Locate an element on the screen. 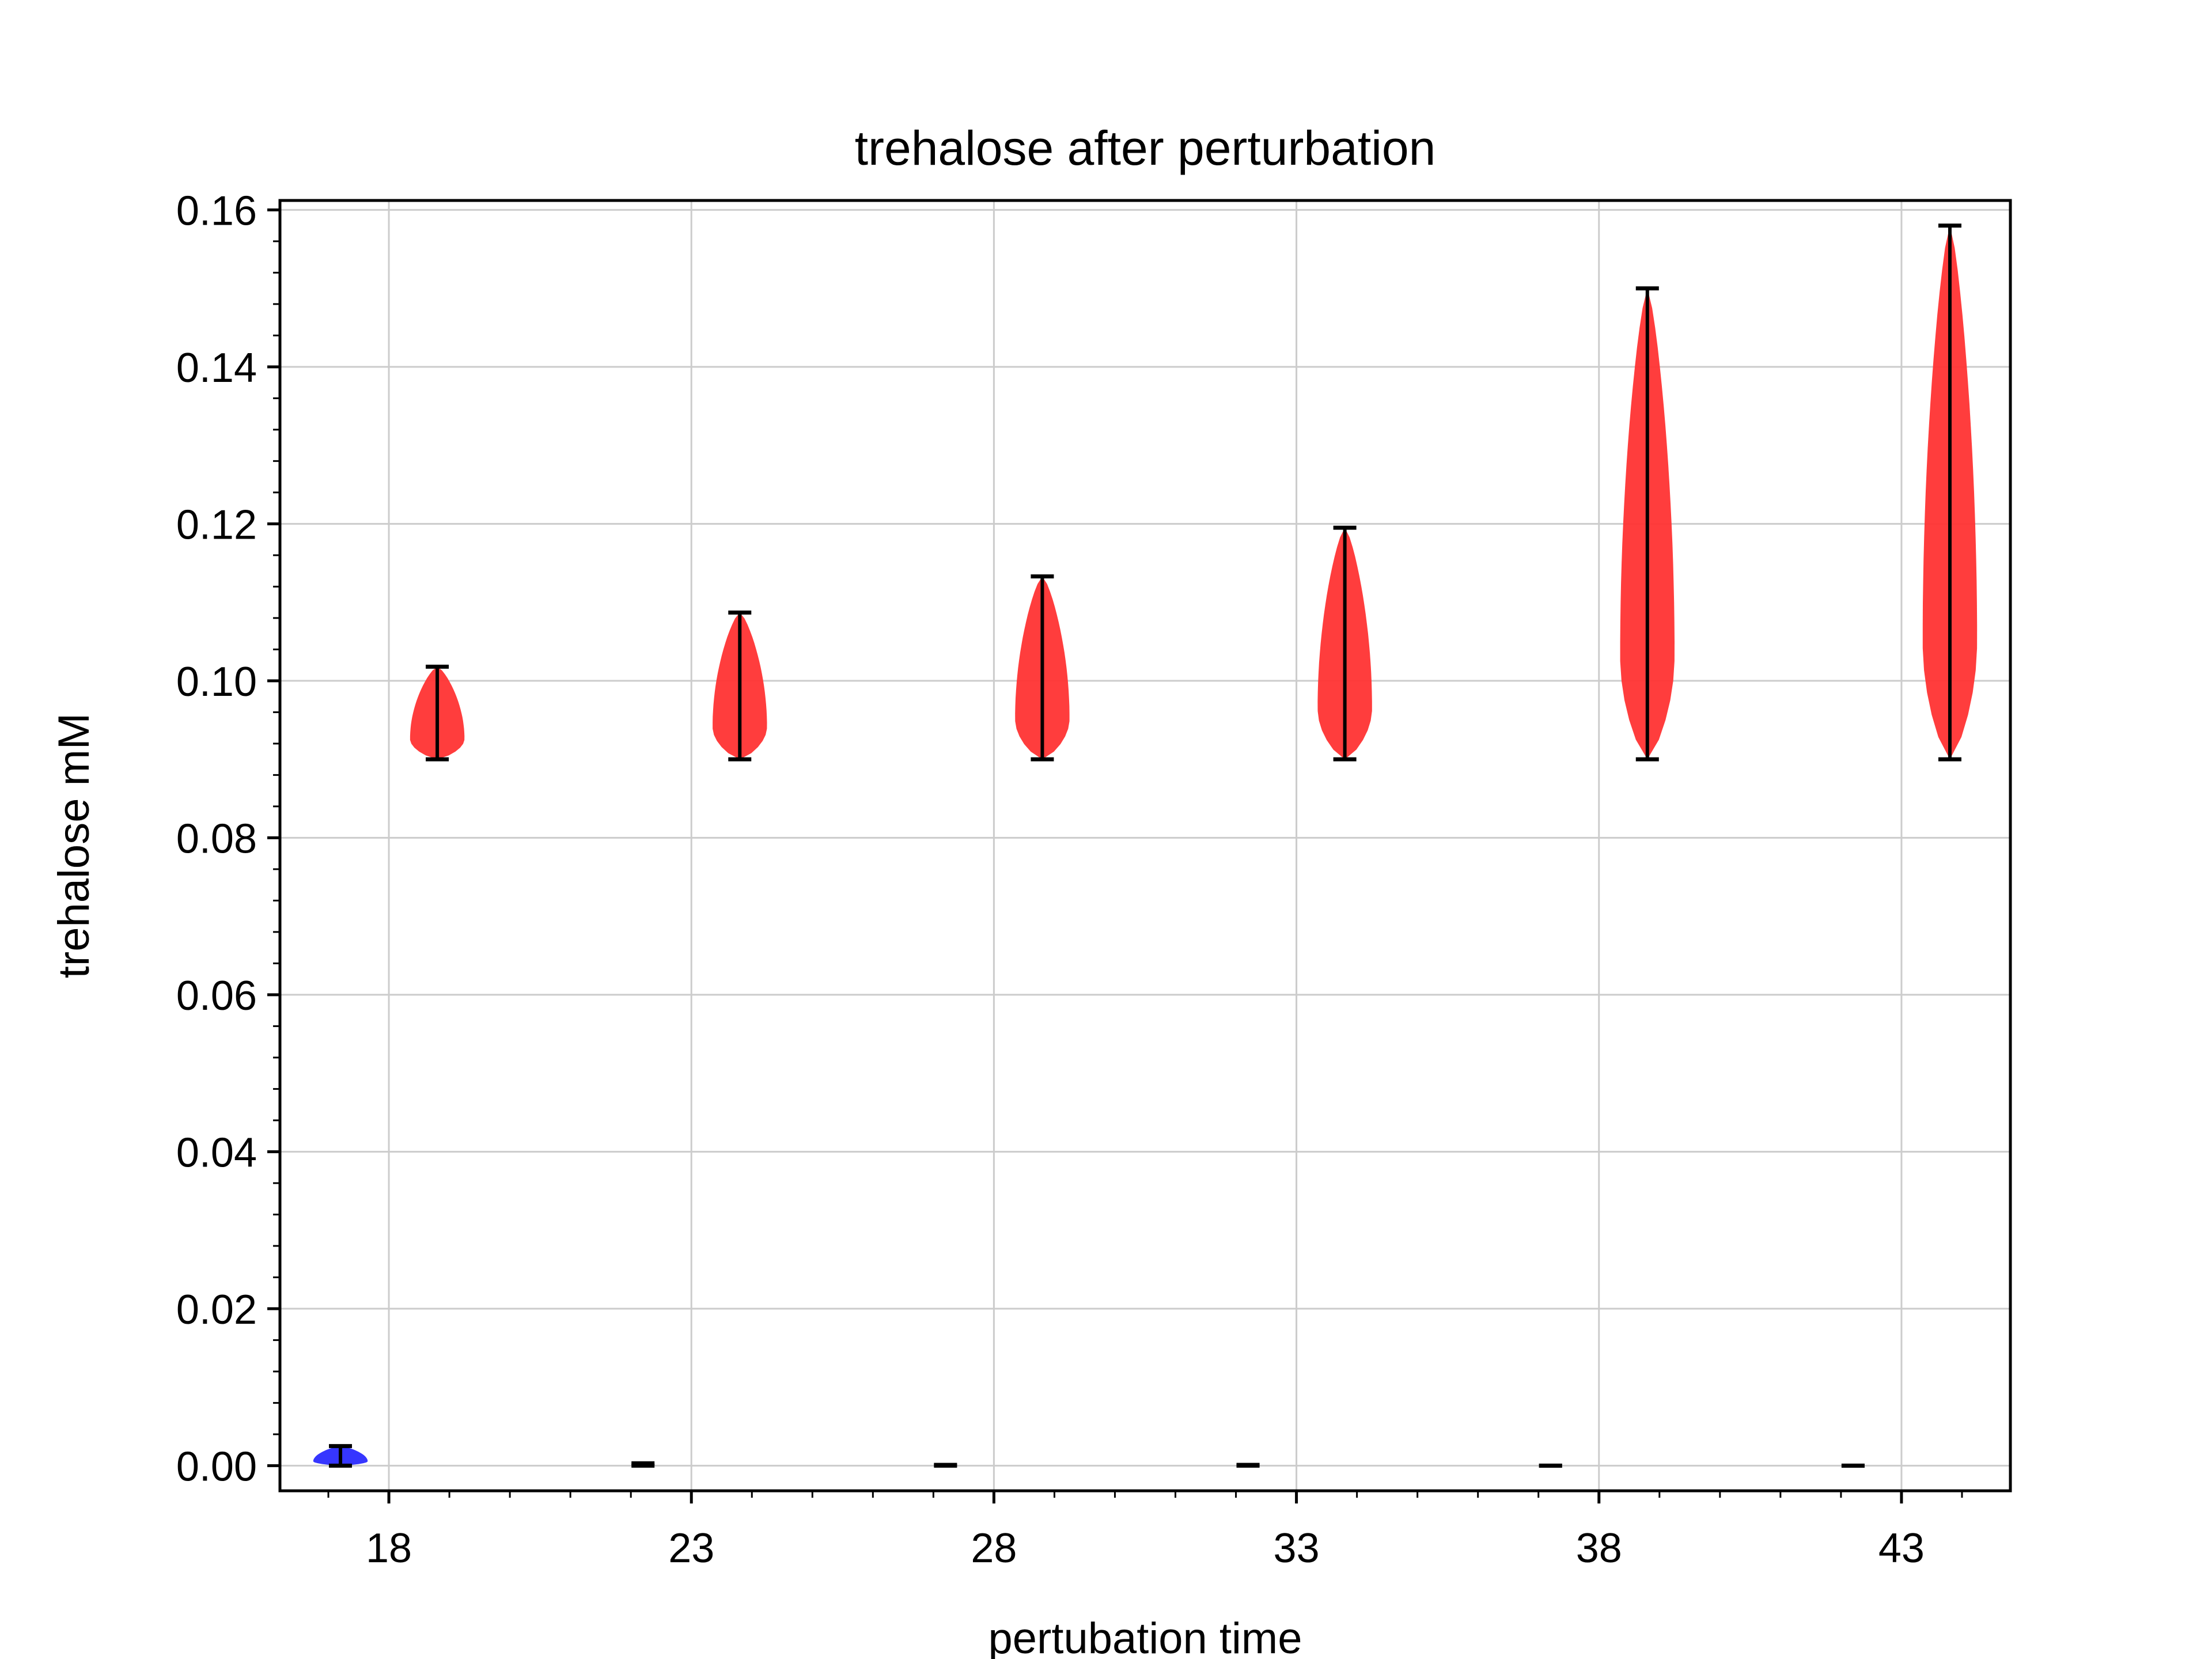  x-tick-label: 23 is located at coordinates (691, 1548).